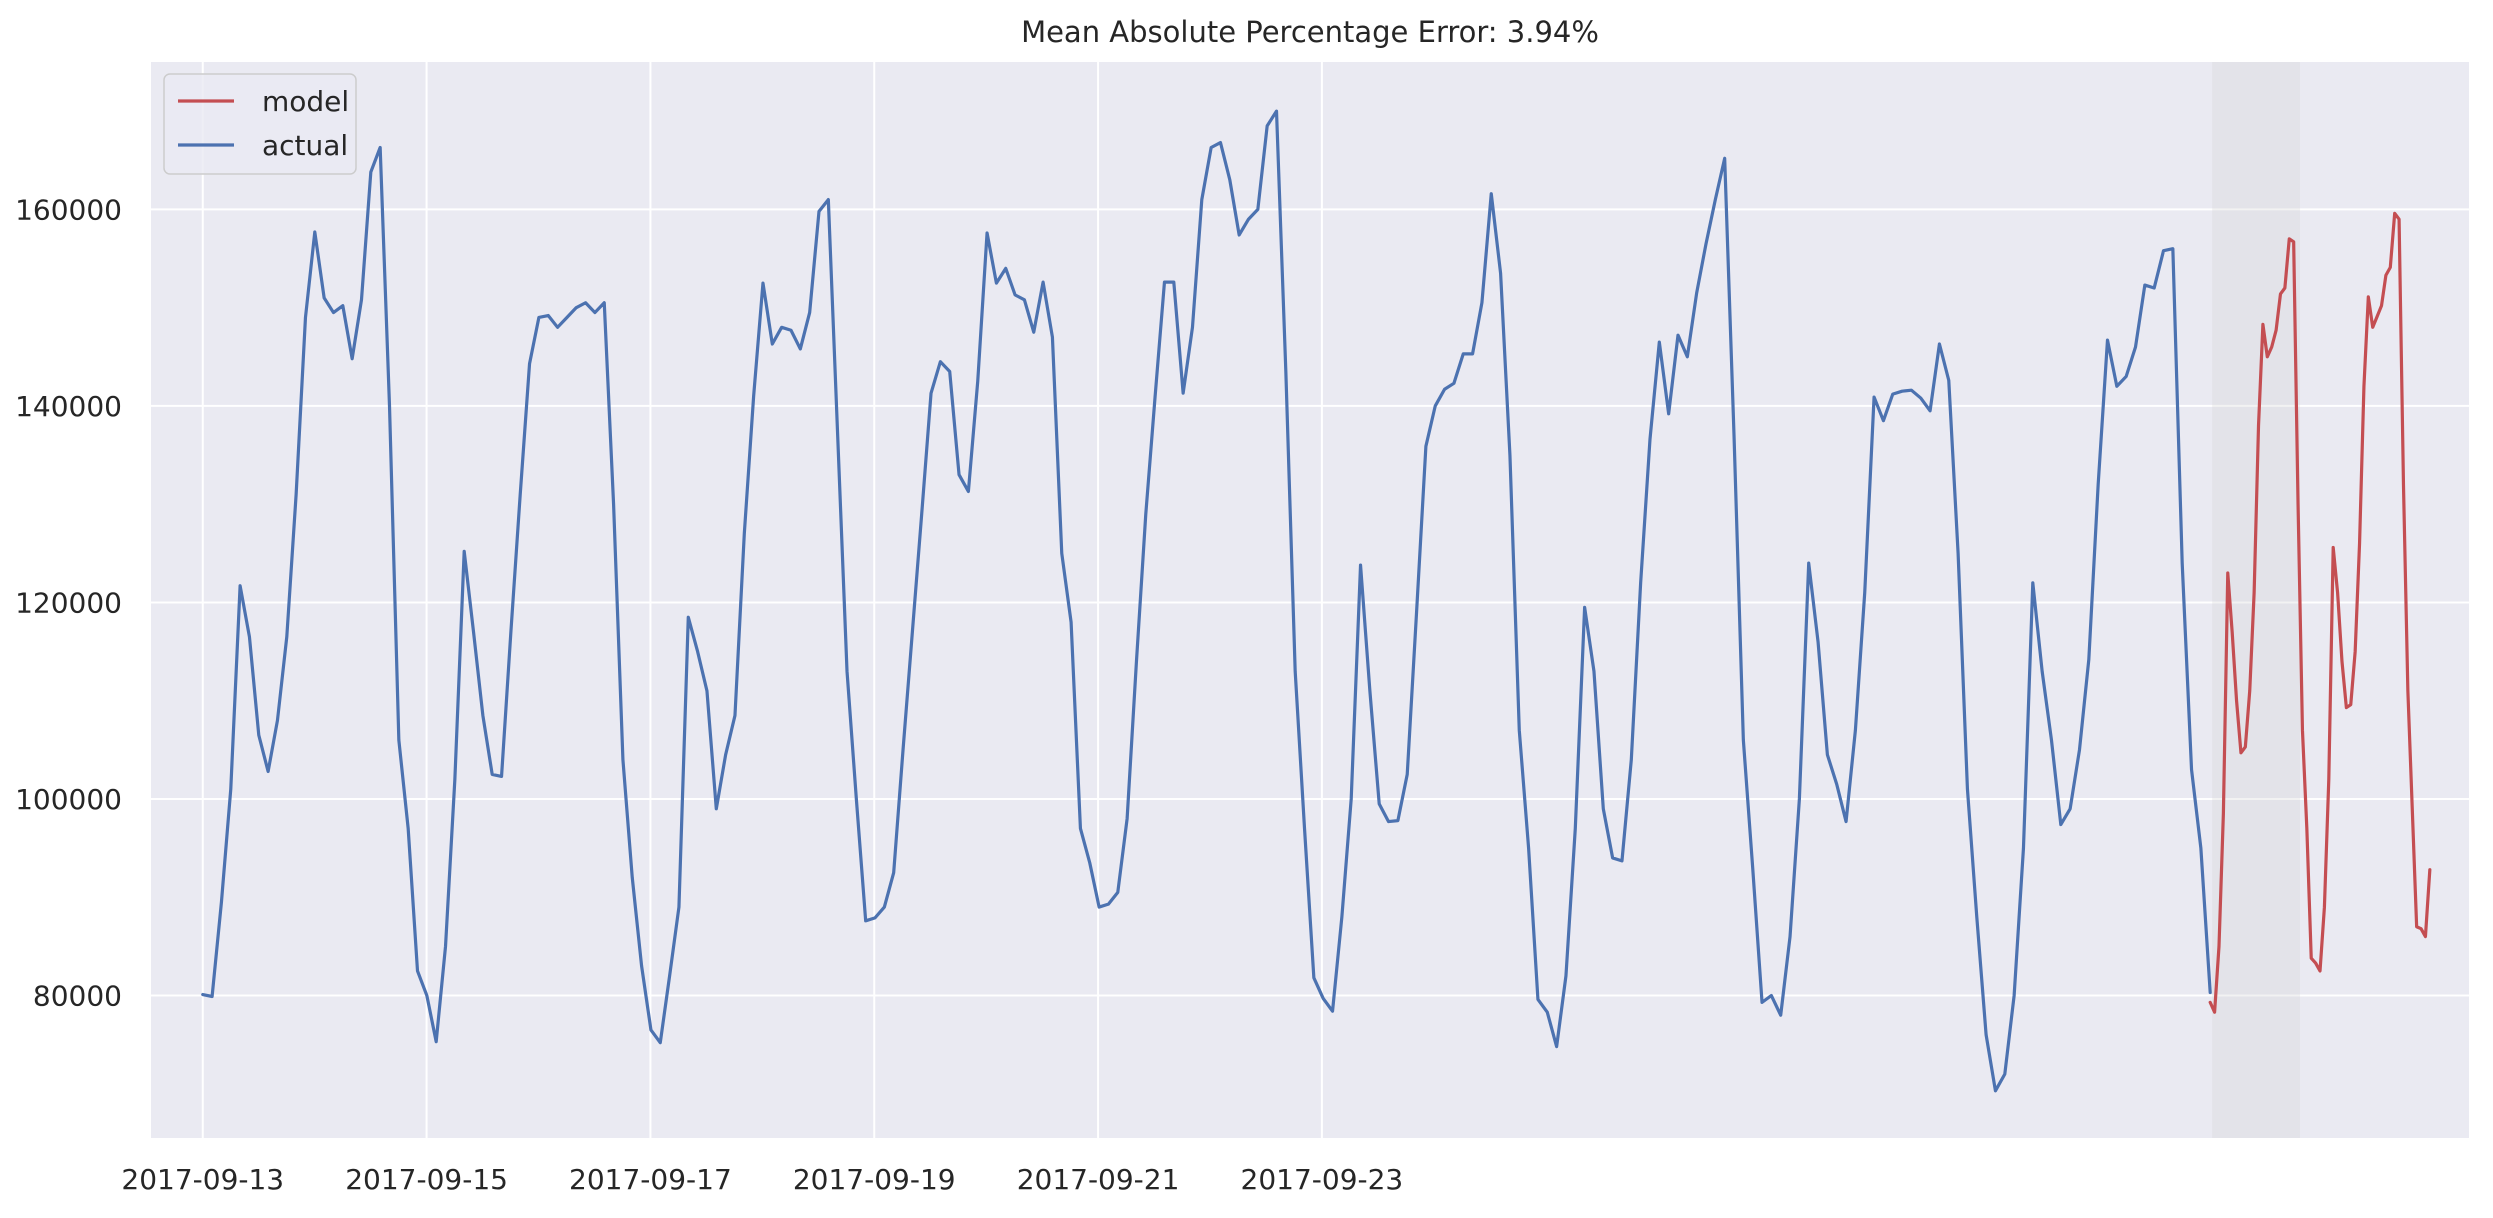  I want to click on y-tick-label: 160000, so click(68, 209).